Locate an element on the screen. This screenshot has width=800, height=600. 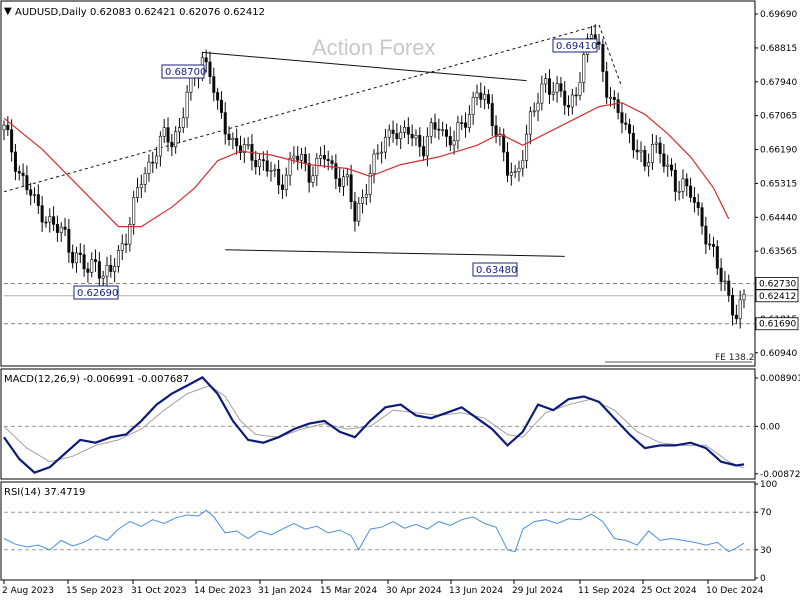
price-tick-label: 0.69690 is located at coordinates (778, 15).